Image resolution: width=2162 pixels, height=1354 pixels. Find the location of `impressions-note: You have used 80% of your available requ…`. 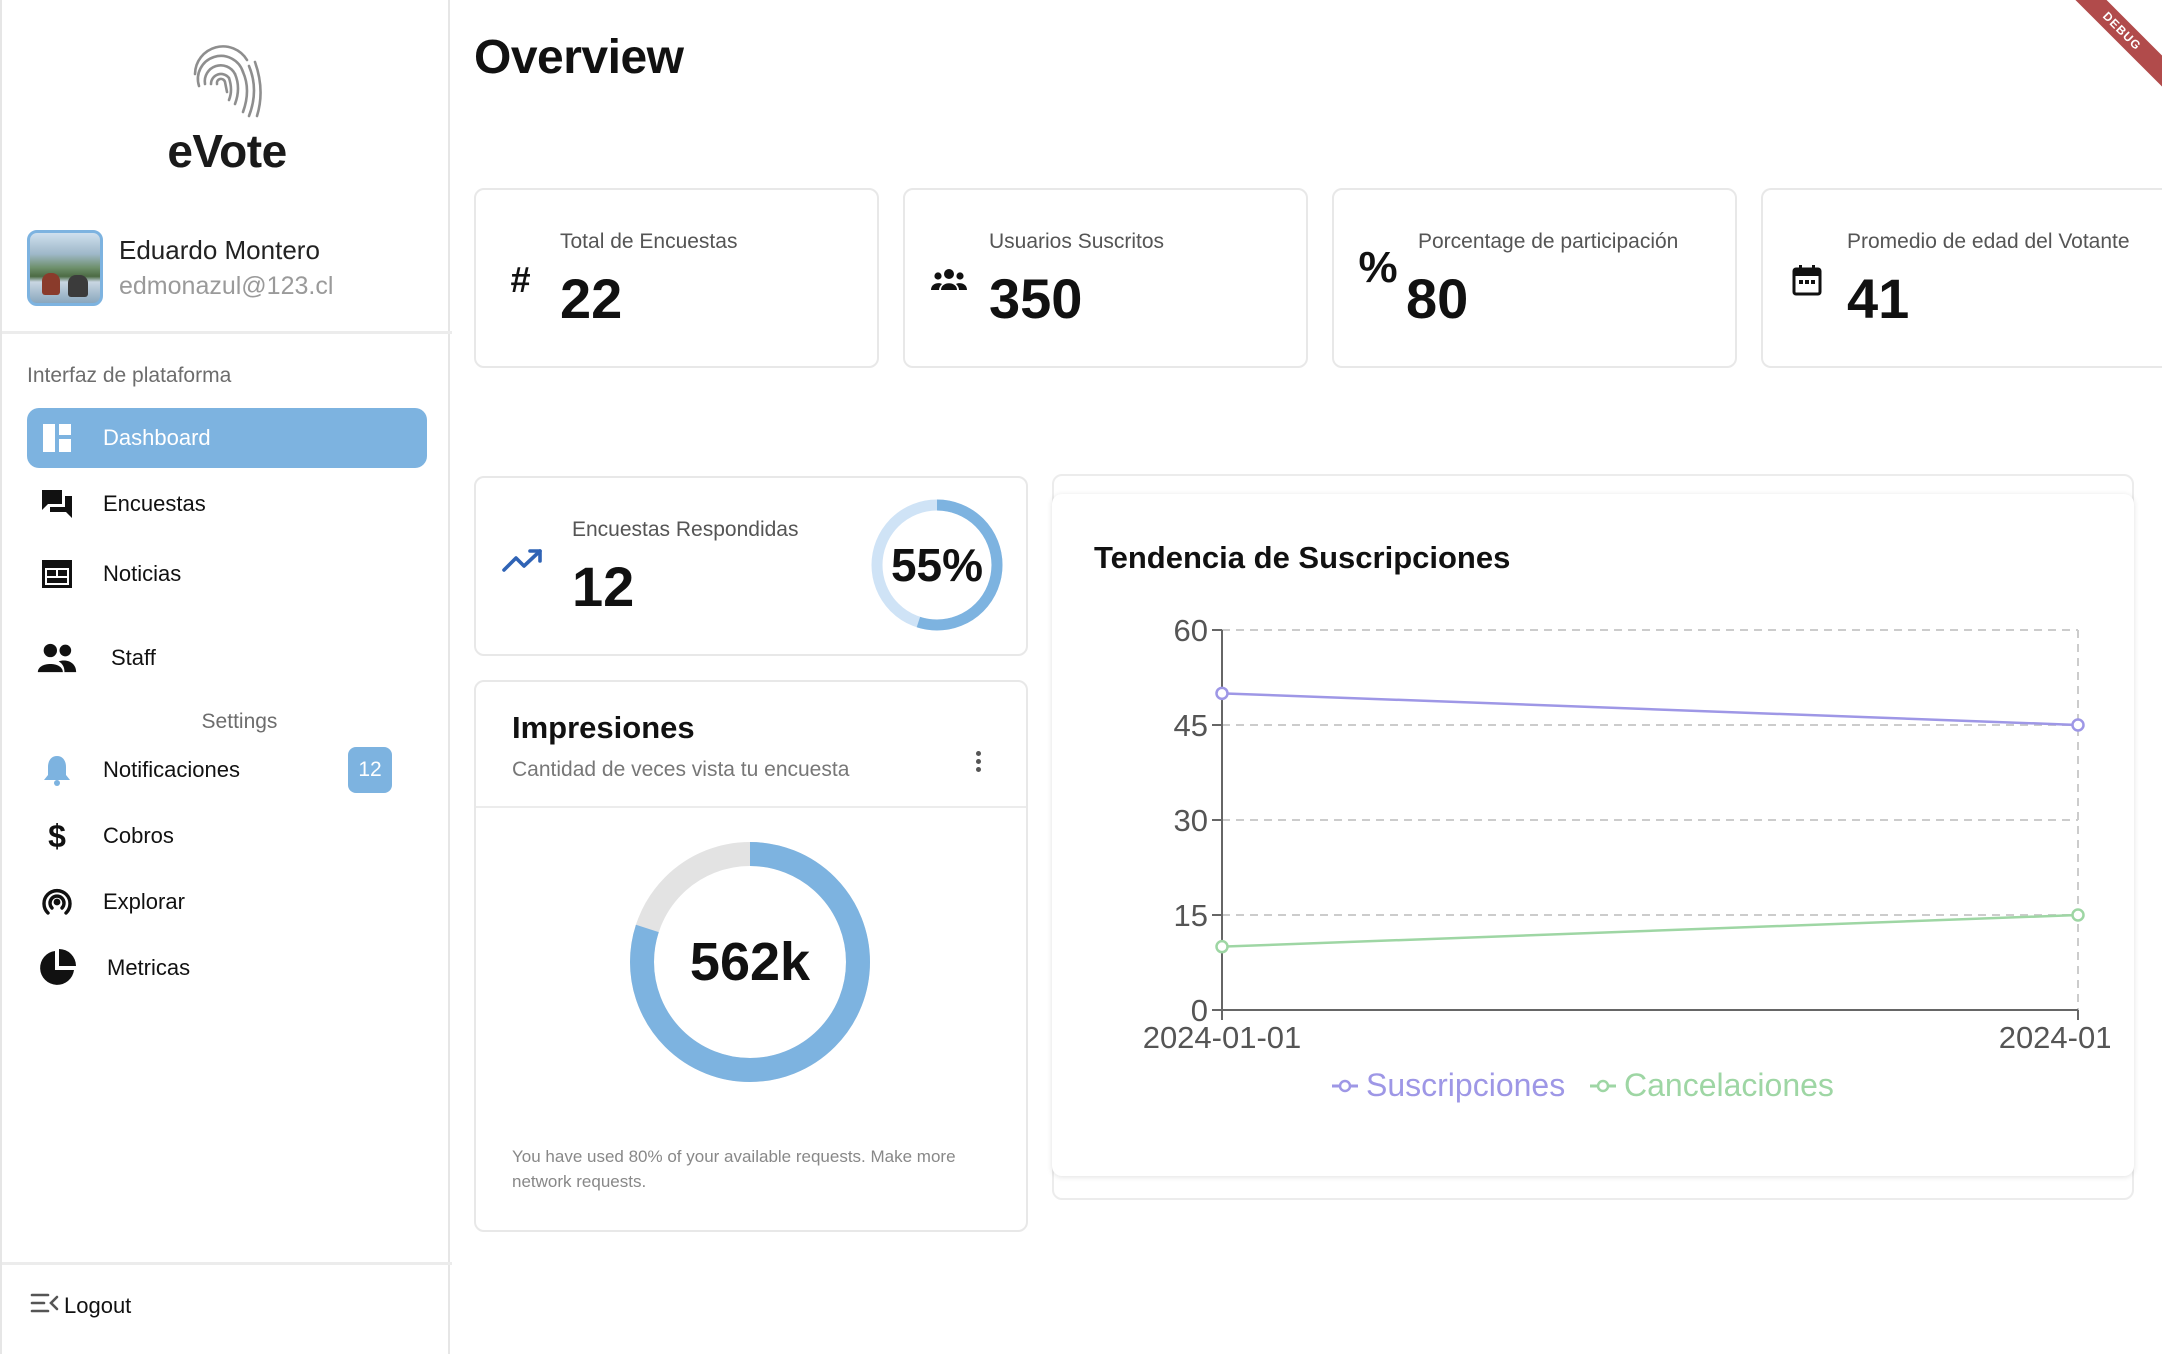

impressions-note: You have used 80% of your available requ… is located at coordinates (734, 1169).